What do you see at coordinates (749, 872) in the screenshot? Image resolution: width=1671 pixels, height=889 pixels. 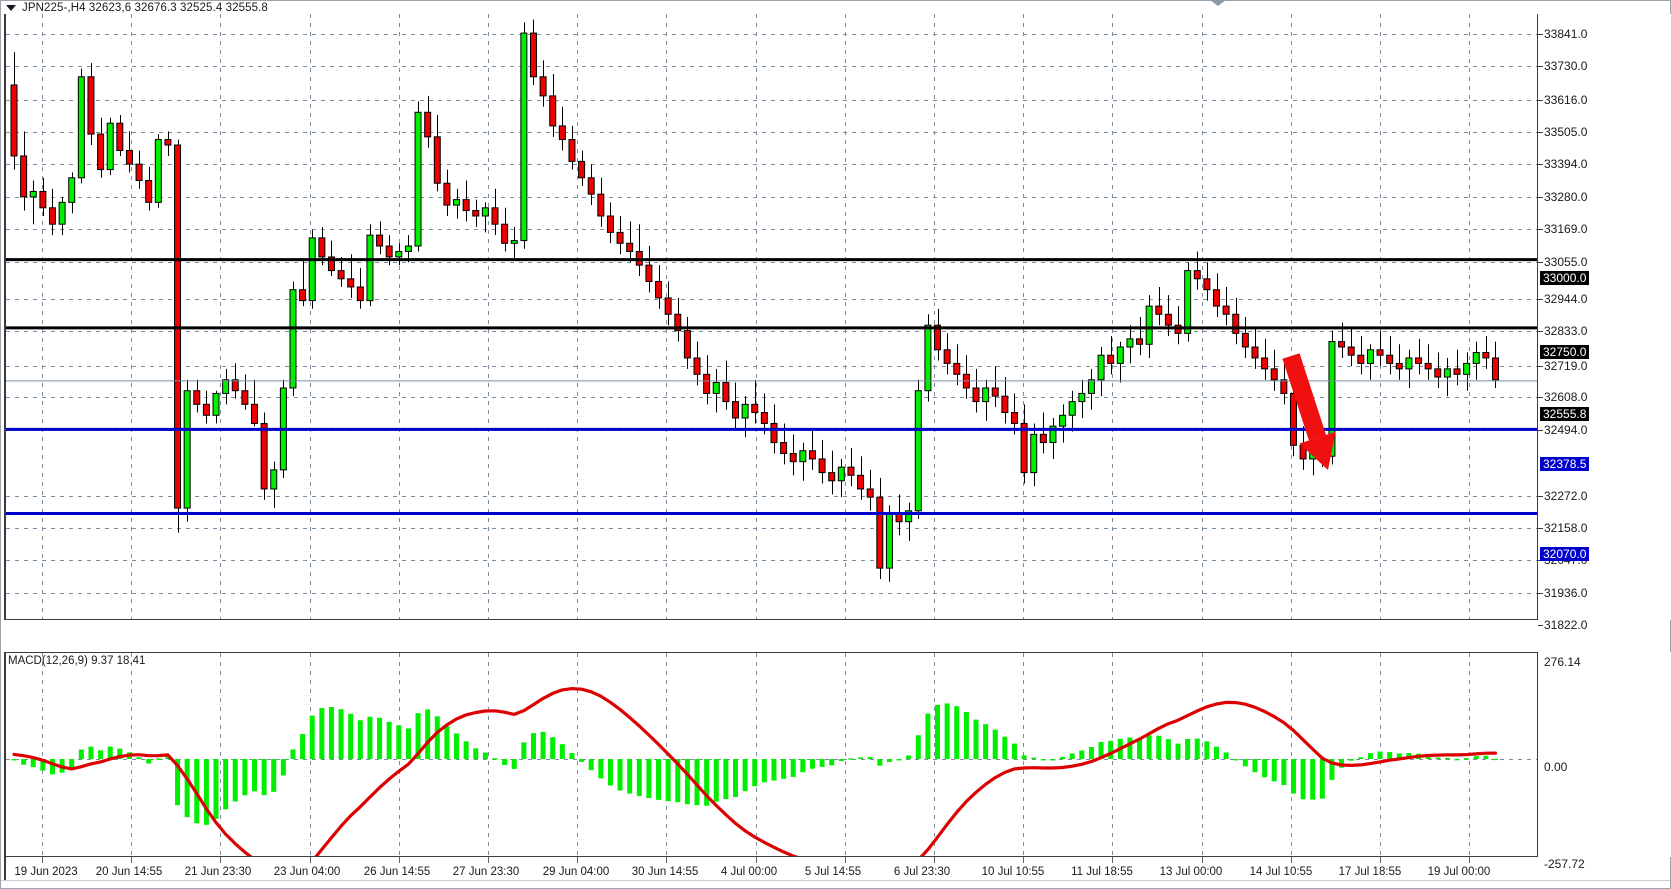 I see `time-tick-label: 4 Jul 00:00` at bounding box center [749, 872].